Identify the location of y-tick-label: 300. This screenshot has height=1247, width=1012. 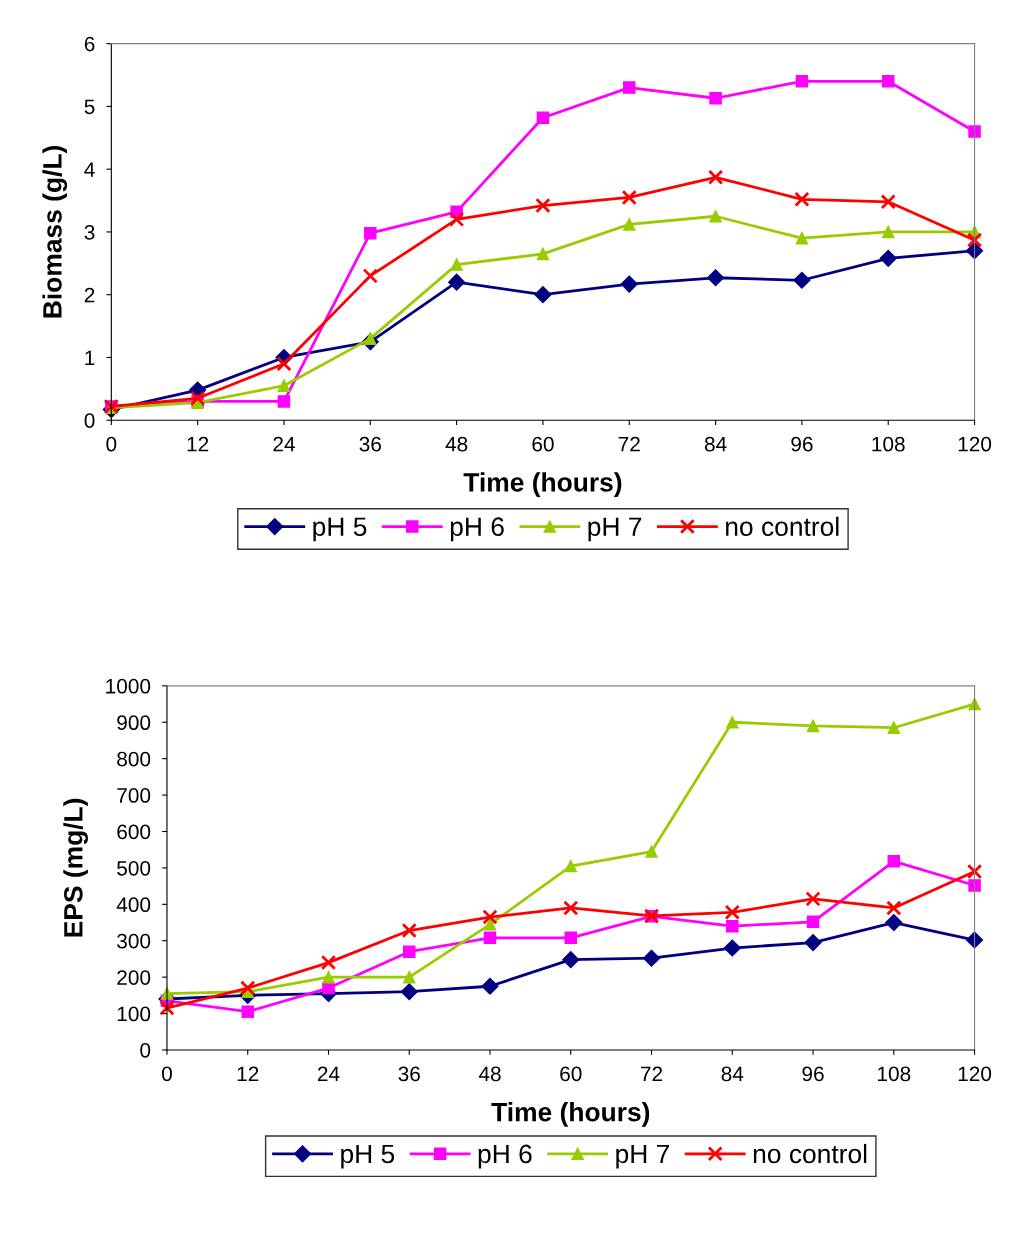
(134, 941).